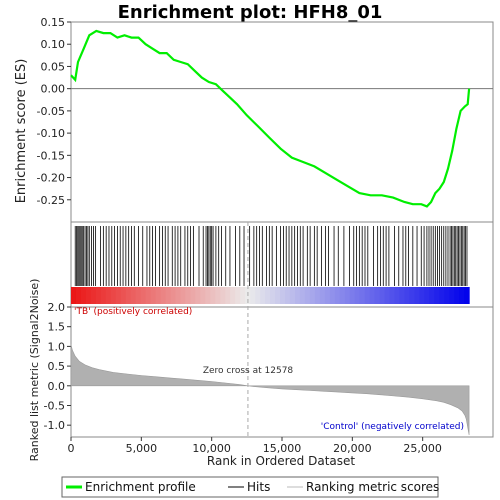 This screenshot has height=500, width=500. I want to click on metric-y-tick-label: 1.0, so click(57, 346).